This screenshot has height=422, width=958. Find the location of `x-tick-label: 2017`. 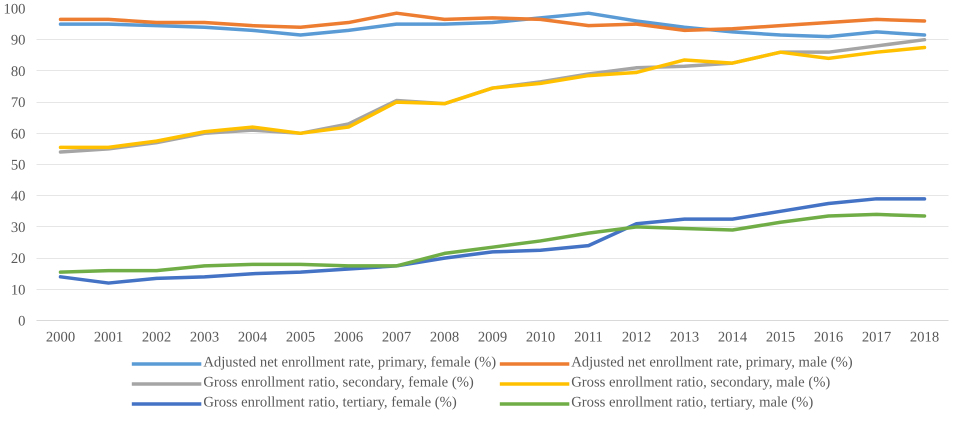

x-tick-label: 2017 is located at coordinates (877, 338).